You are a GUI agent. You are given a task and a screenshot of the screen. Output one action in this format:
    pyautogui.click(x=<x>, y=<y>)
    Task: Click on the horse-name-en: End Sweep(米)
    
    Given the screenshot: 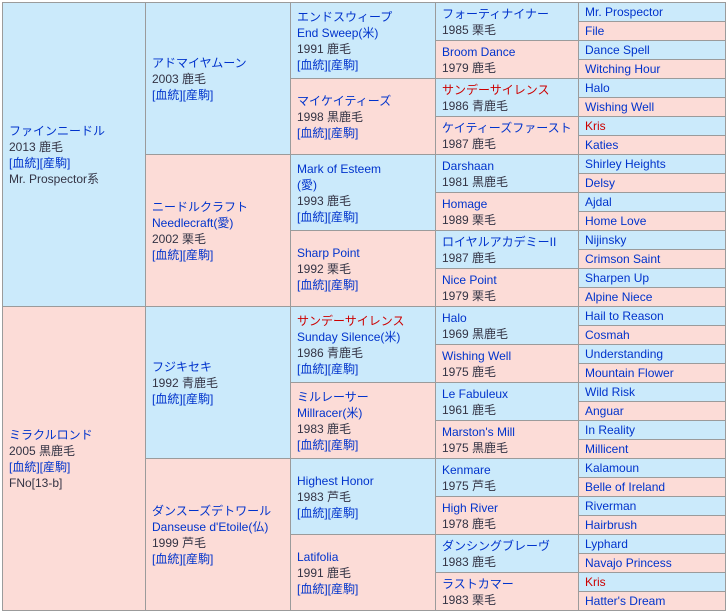 What is the action you would take?
    pyautogui.click(x=338, y=32)
    